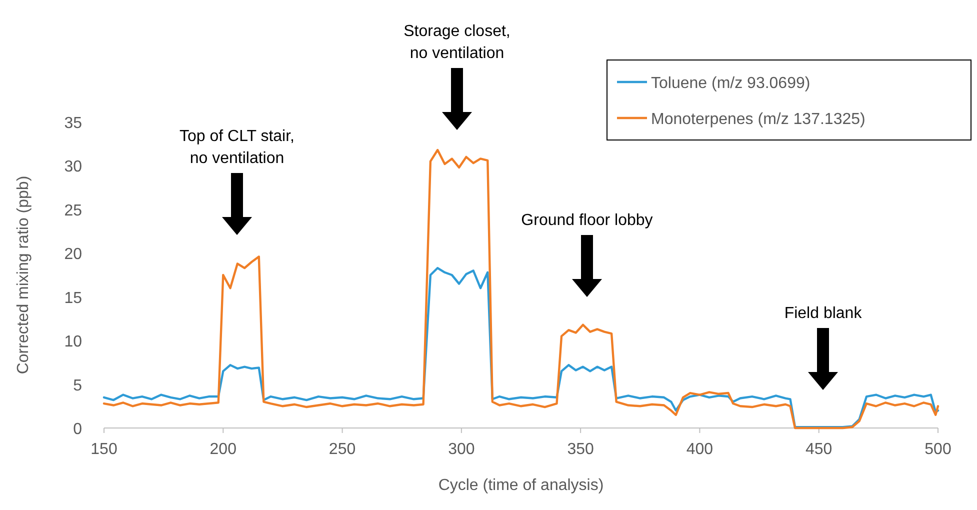 This screenshot has width=977, height=510. I want to click on y-tick-label: 15, so click(73, 298).